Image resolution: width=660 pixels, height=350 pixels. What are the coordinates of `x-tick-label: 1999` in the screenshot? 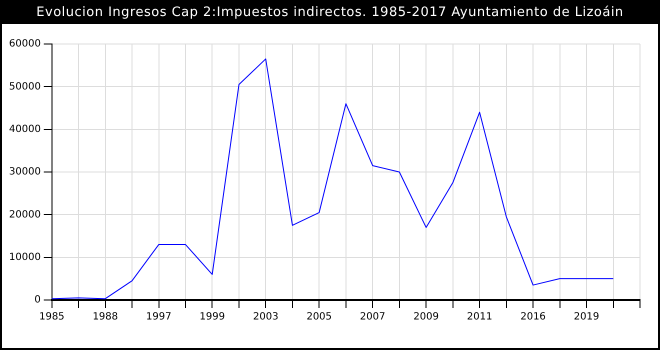 It's located at (212, 317).